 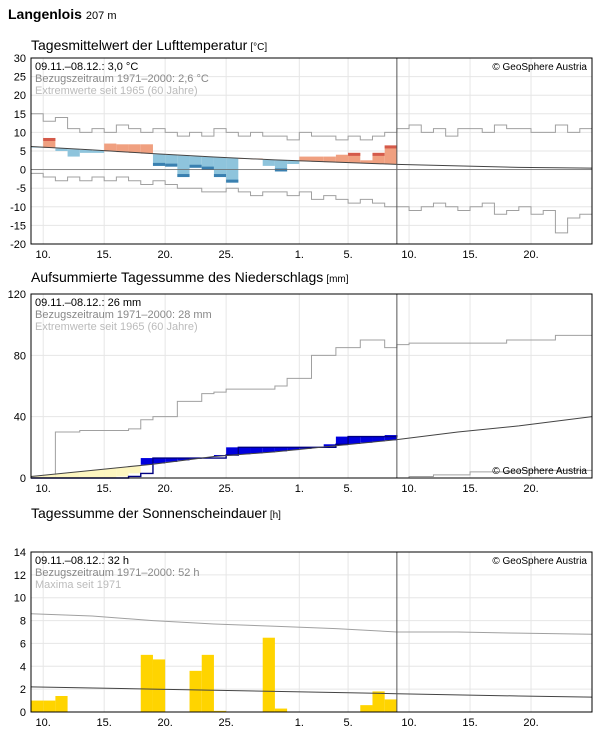 I want to click on y-tick-label: -10, so click(x=18, y=208).